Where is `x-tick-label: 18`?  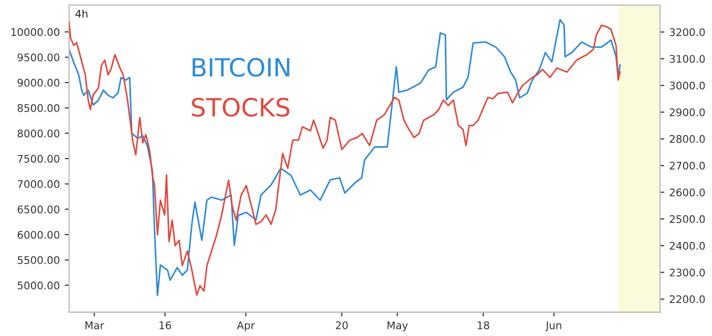 x-tick-label: 18 is located at coordinates (484, 325).